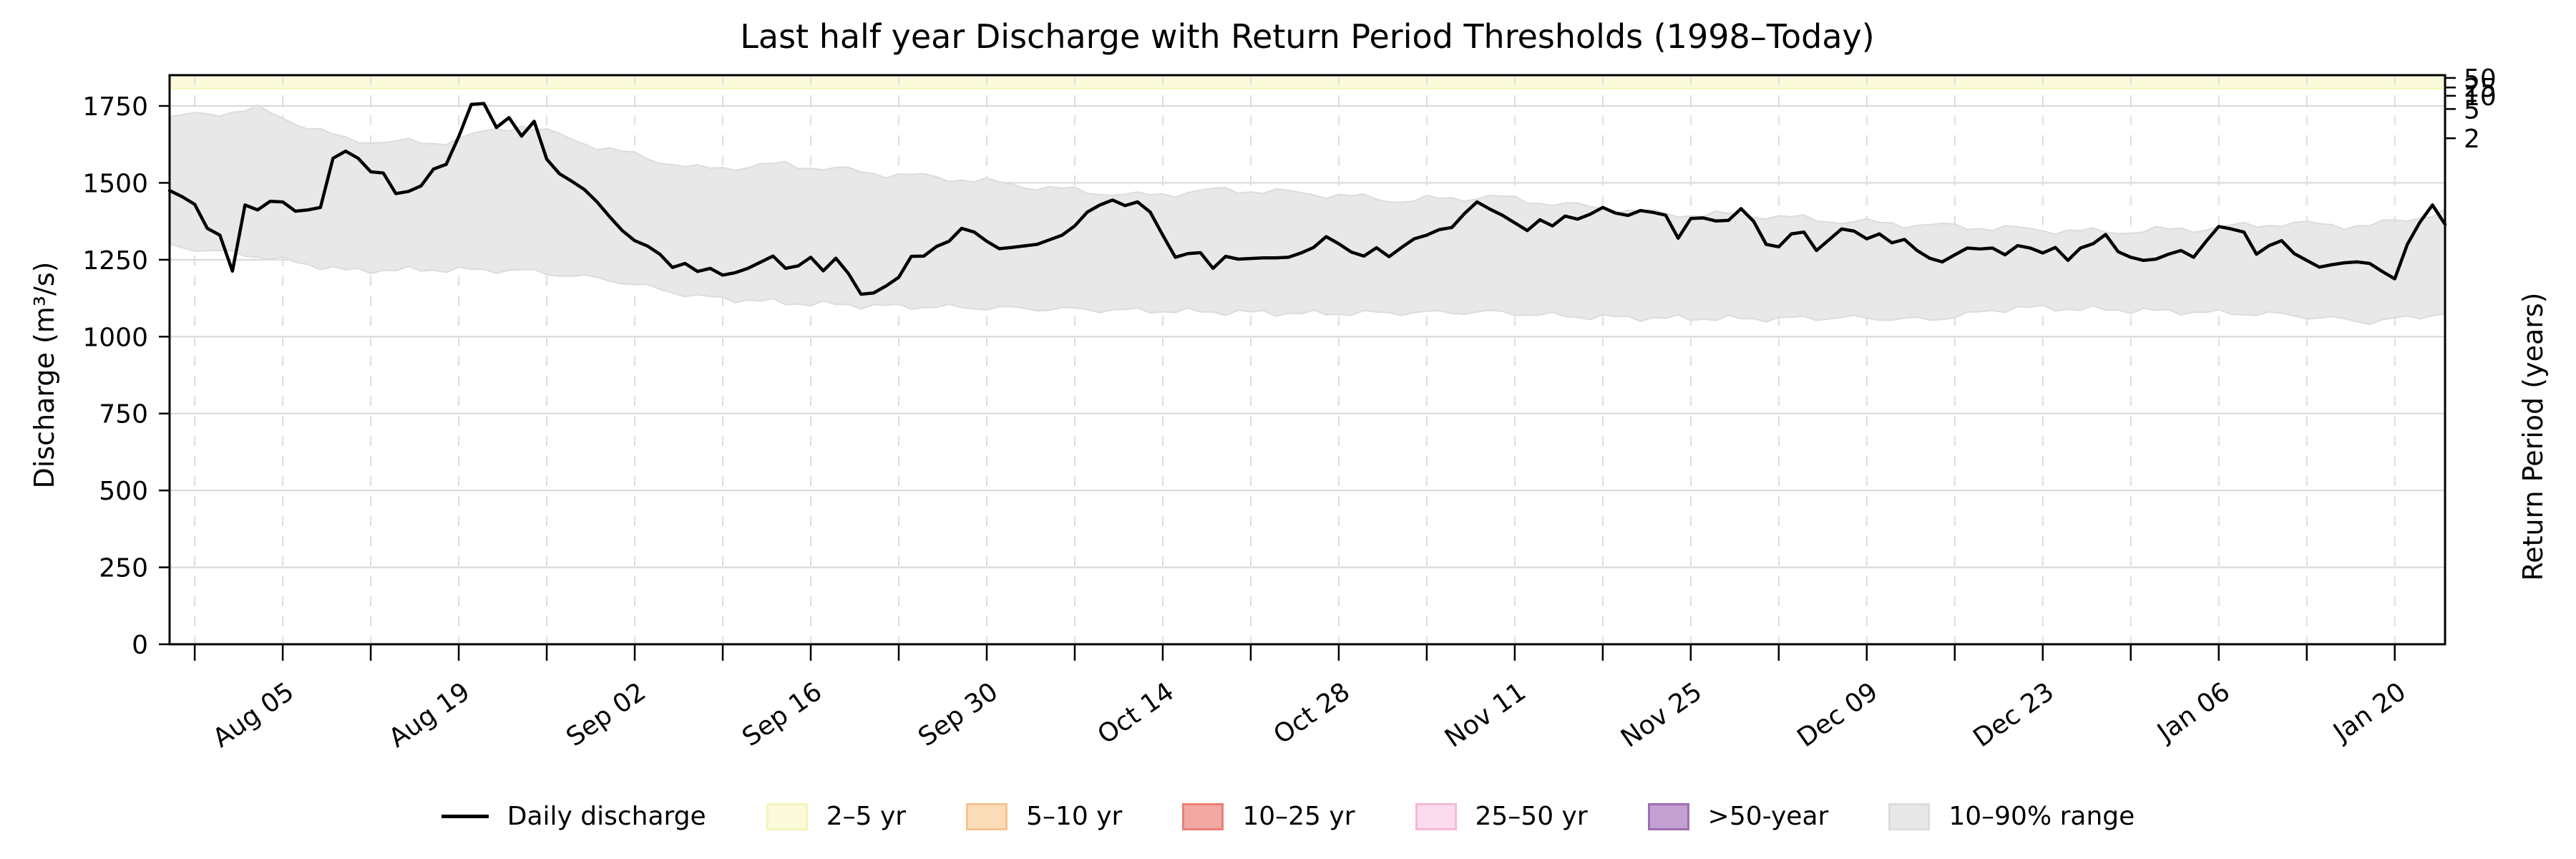 The image size is (2576, 859). What do you see at coordinates (253, 715) in the screenshot?
I see `x-tick-label: Aug 05` at bounding box center [253, 715].